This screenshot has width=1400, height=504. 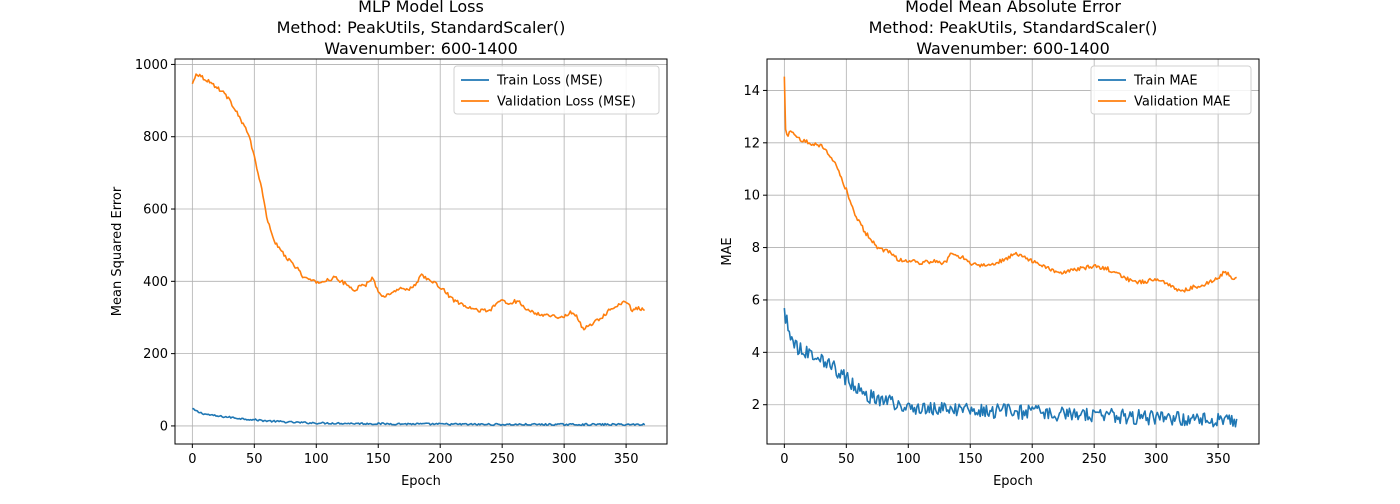 What do you see at coordinates (155, 137) in the screenshot?
I see `y-tick-label: 800` at bounding box center [155, 137].